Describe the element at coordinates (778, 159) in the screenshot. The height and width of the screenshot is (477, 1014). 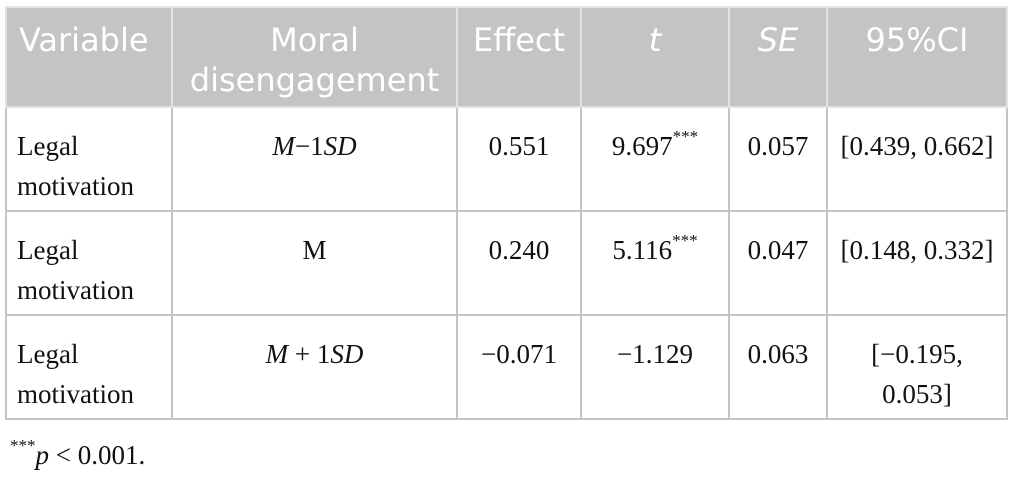
I see `cell-se: 0.057` at that location.